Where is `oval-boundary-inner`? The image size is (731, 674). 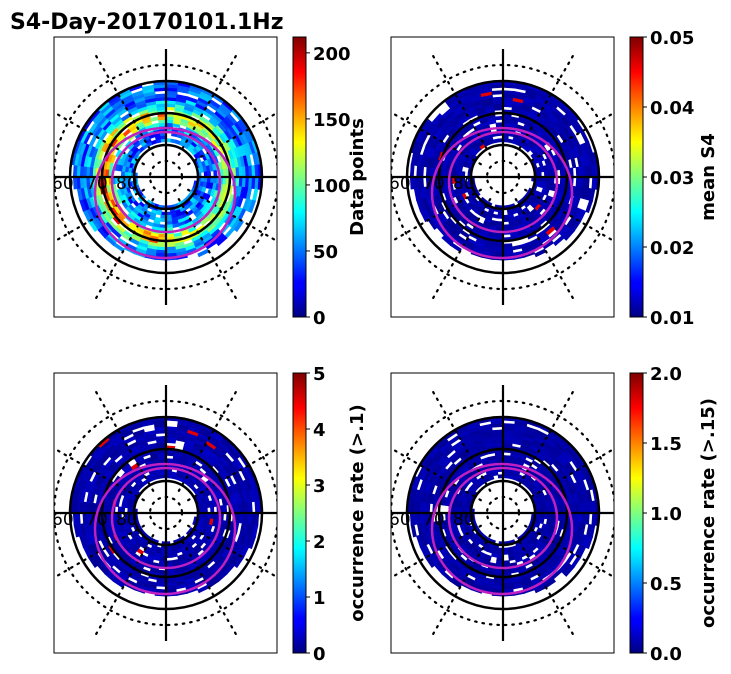 oval-boundary-inner is located at coordinates (166, 518).